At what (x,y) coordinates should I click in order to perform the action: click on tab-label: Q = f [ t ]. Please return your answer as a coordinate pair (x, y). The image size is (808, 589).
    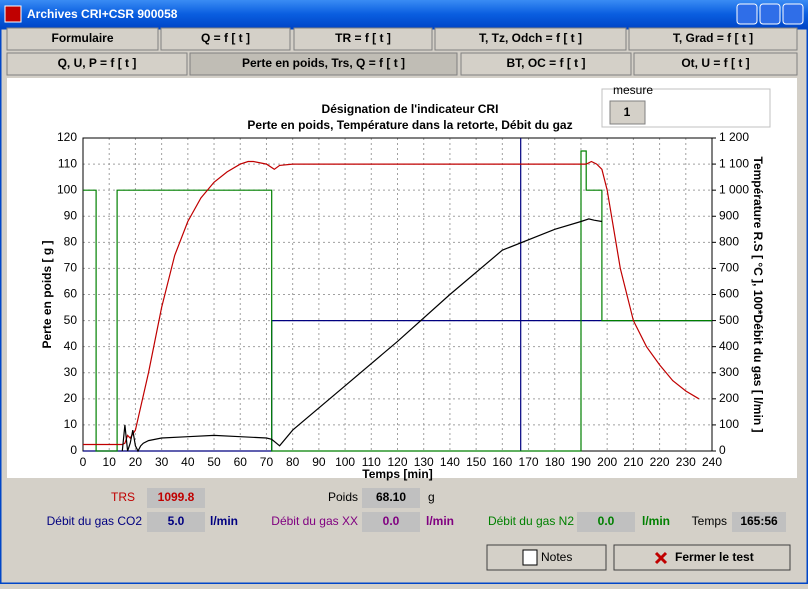
    Looking at the image, I should click on (225, 38).